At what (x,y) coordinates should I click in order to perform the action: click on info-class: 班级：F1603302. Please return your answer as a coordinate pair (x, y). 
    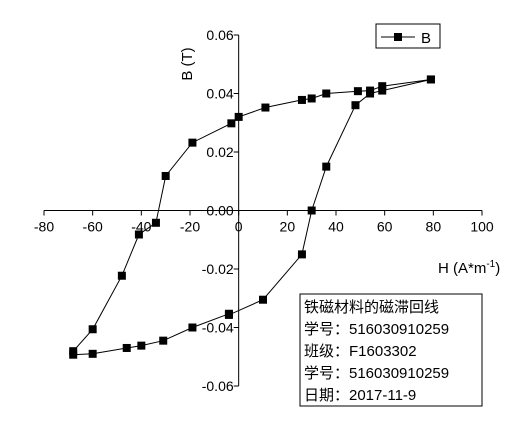
    Looking at the image, I should click on (360, 351).